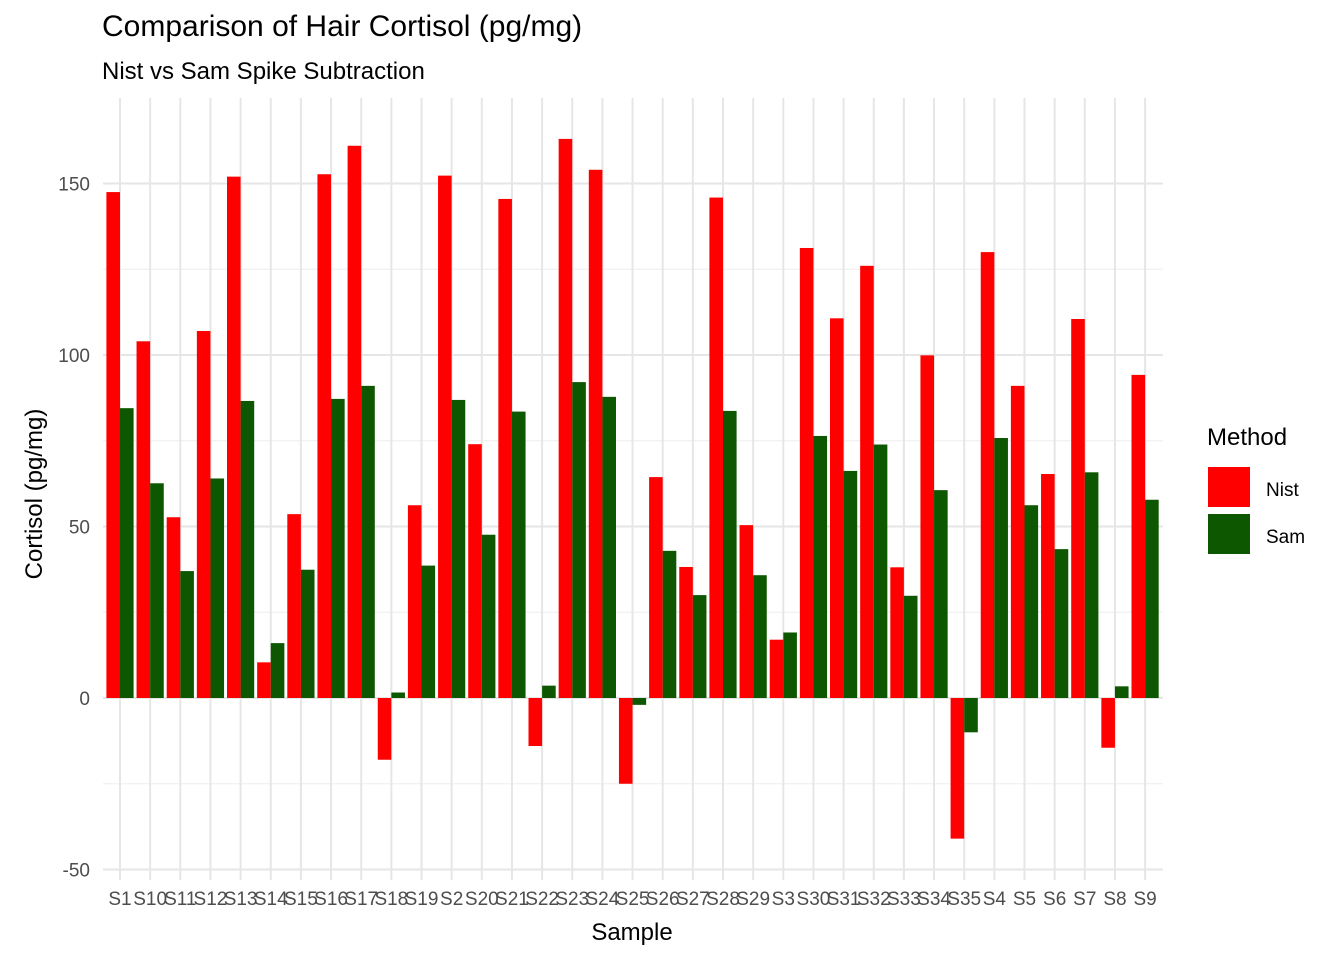  Describe the element at coordinates (324, 436) in the screenshot. I see `bar-nist-s16` at that location.